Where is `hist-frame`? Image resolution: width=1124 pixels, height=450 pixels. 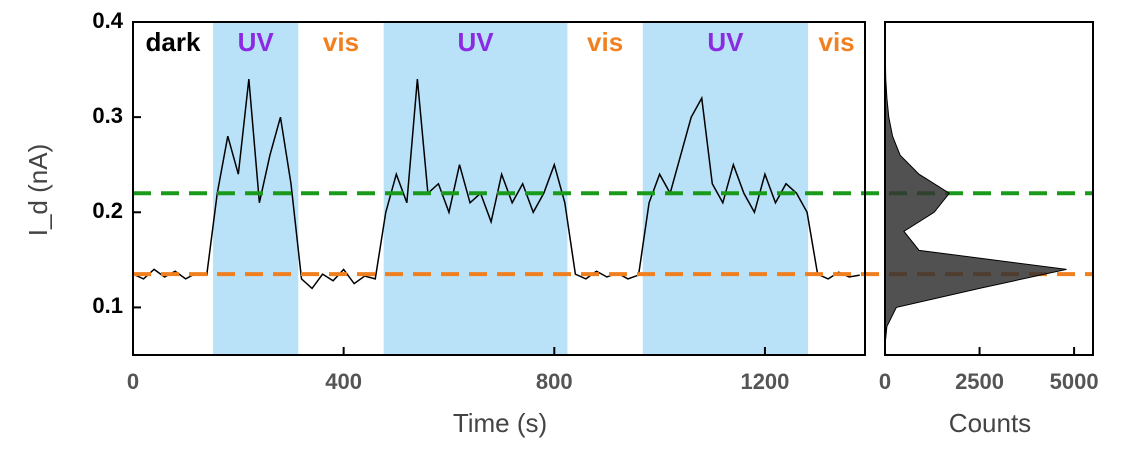 hist-frame is located at coordinates (989, 188).